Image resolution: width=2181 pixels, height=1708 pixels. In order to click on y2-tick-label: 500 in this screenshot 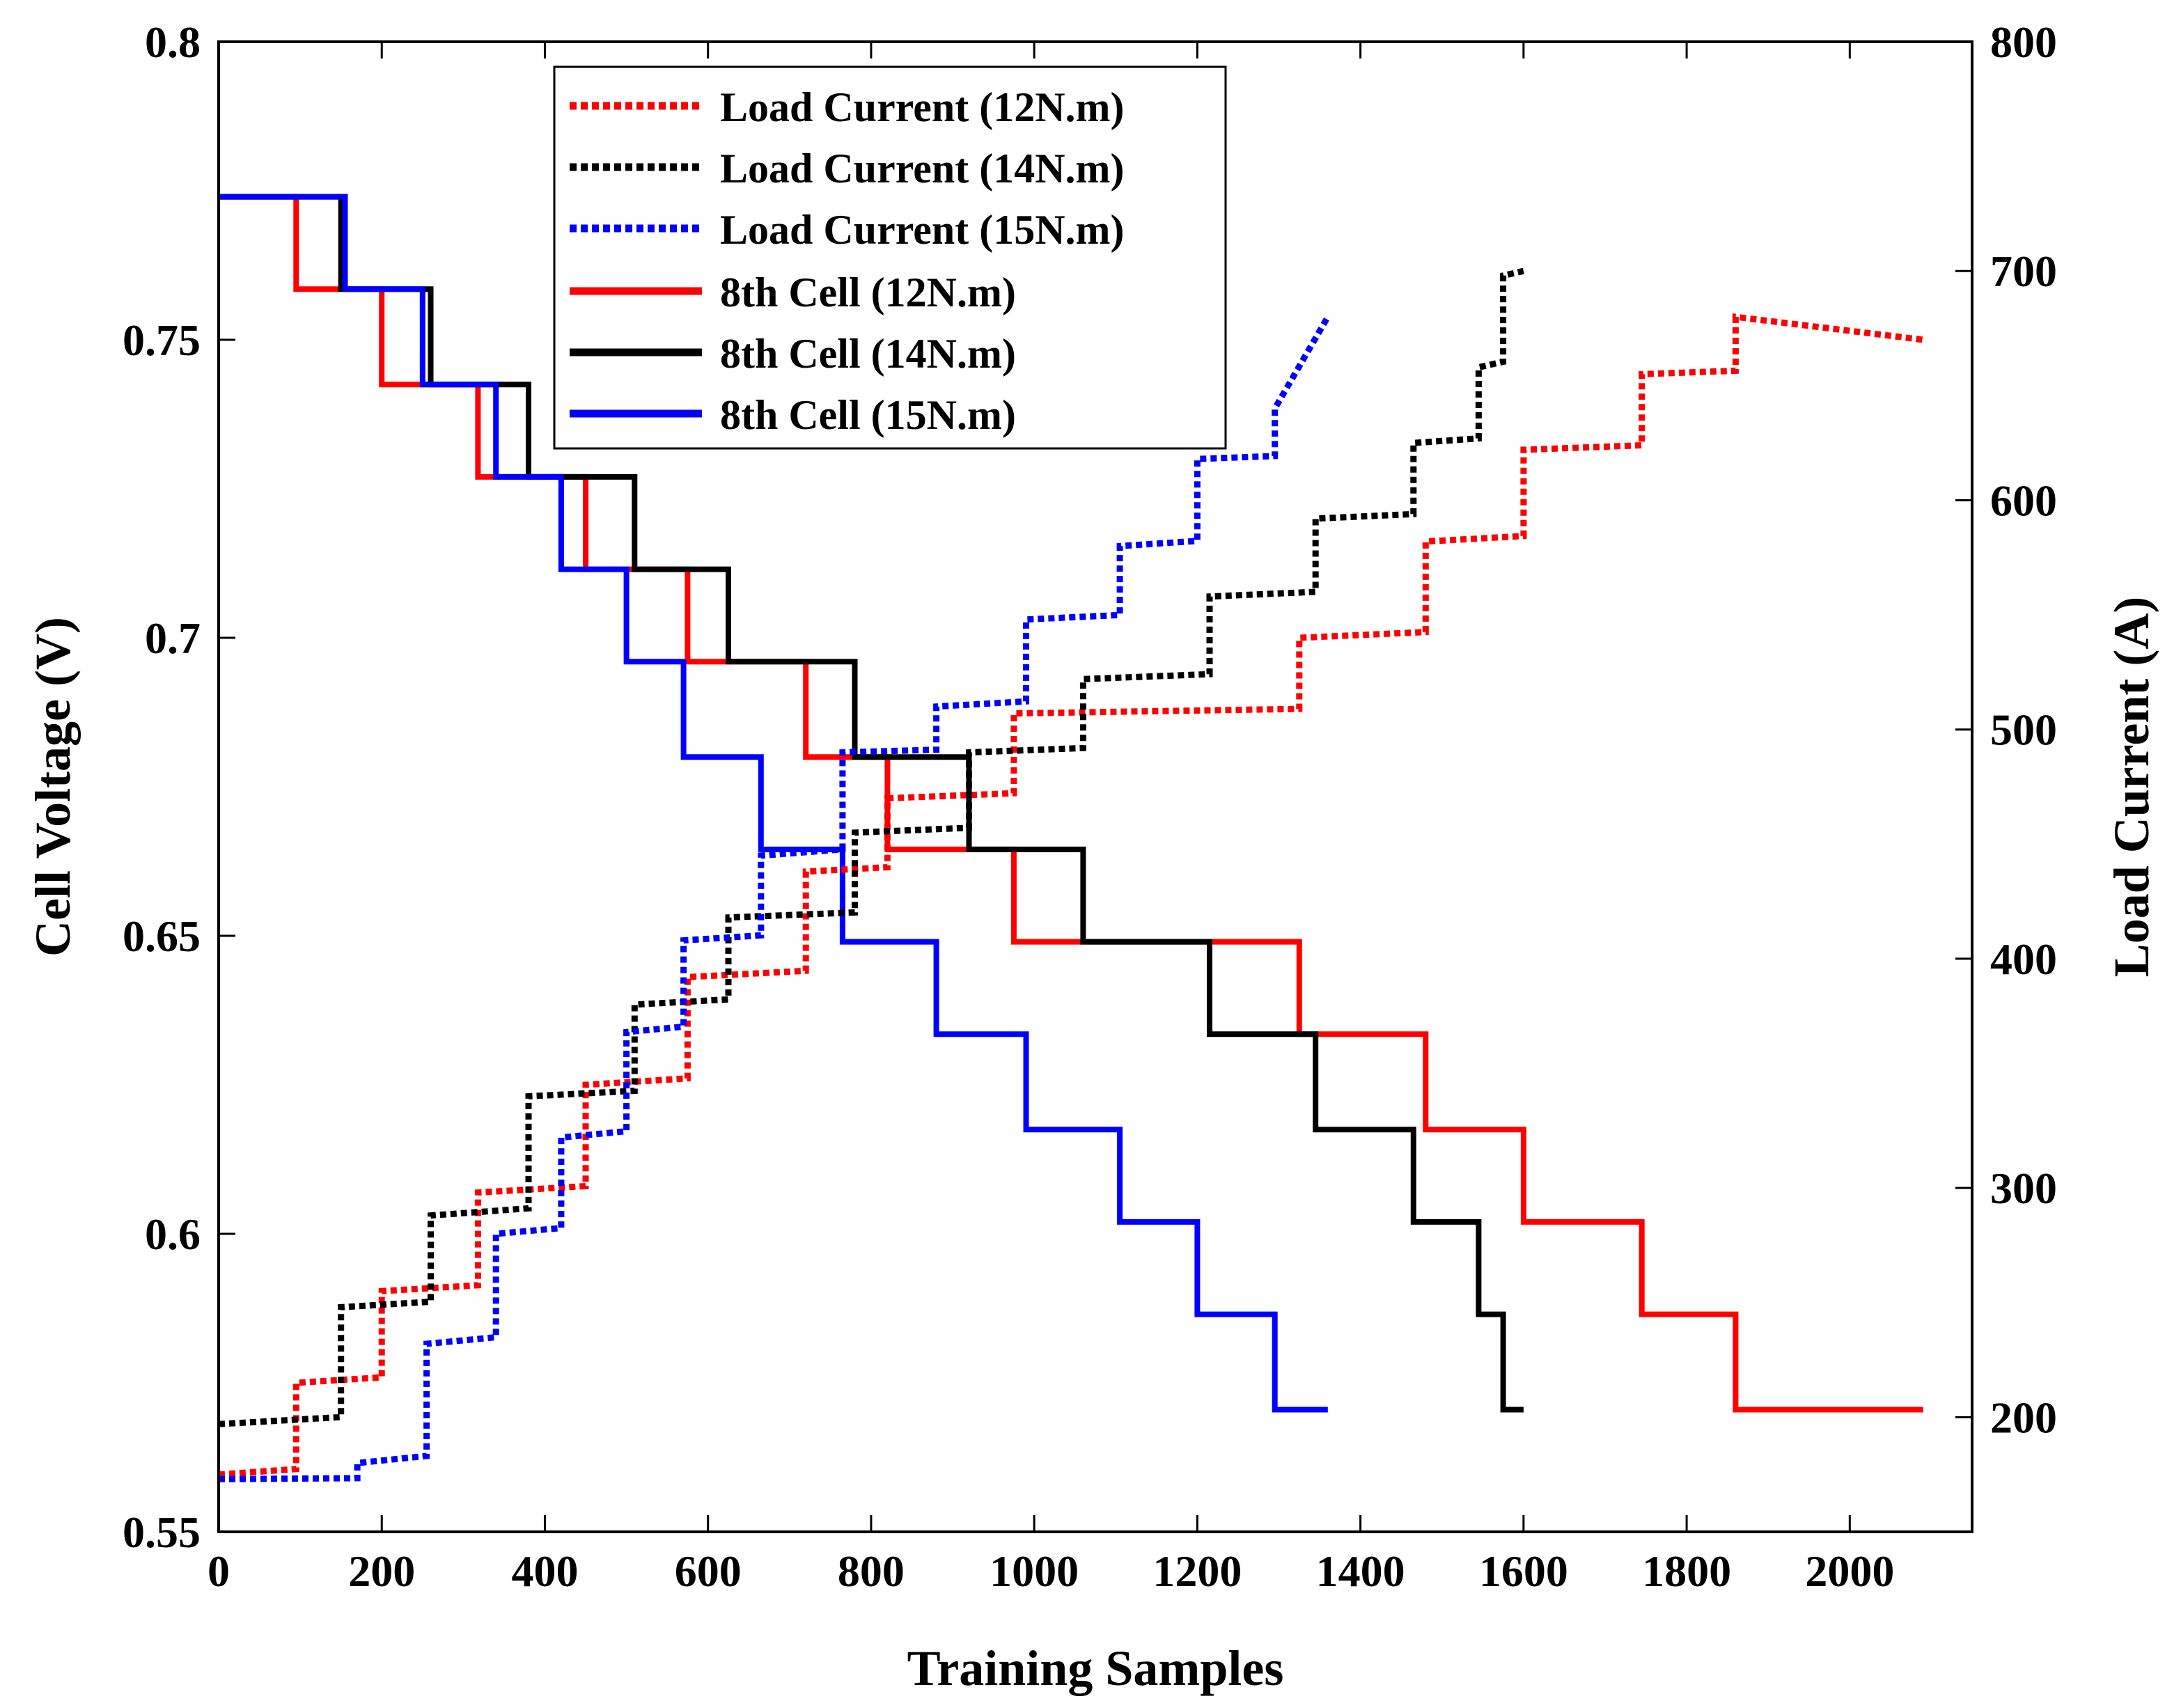, I will do `click(2023, 730)`.